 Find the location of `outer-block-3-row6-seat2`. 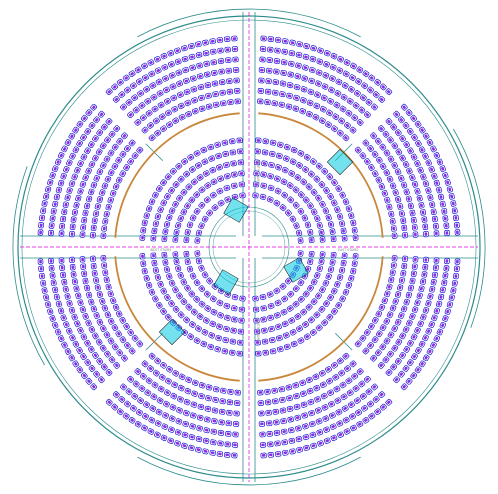

outer-block-3-row6-seat2 is located at coordinates (378, 412).